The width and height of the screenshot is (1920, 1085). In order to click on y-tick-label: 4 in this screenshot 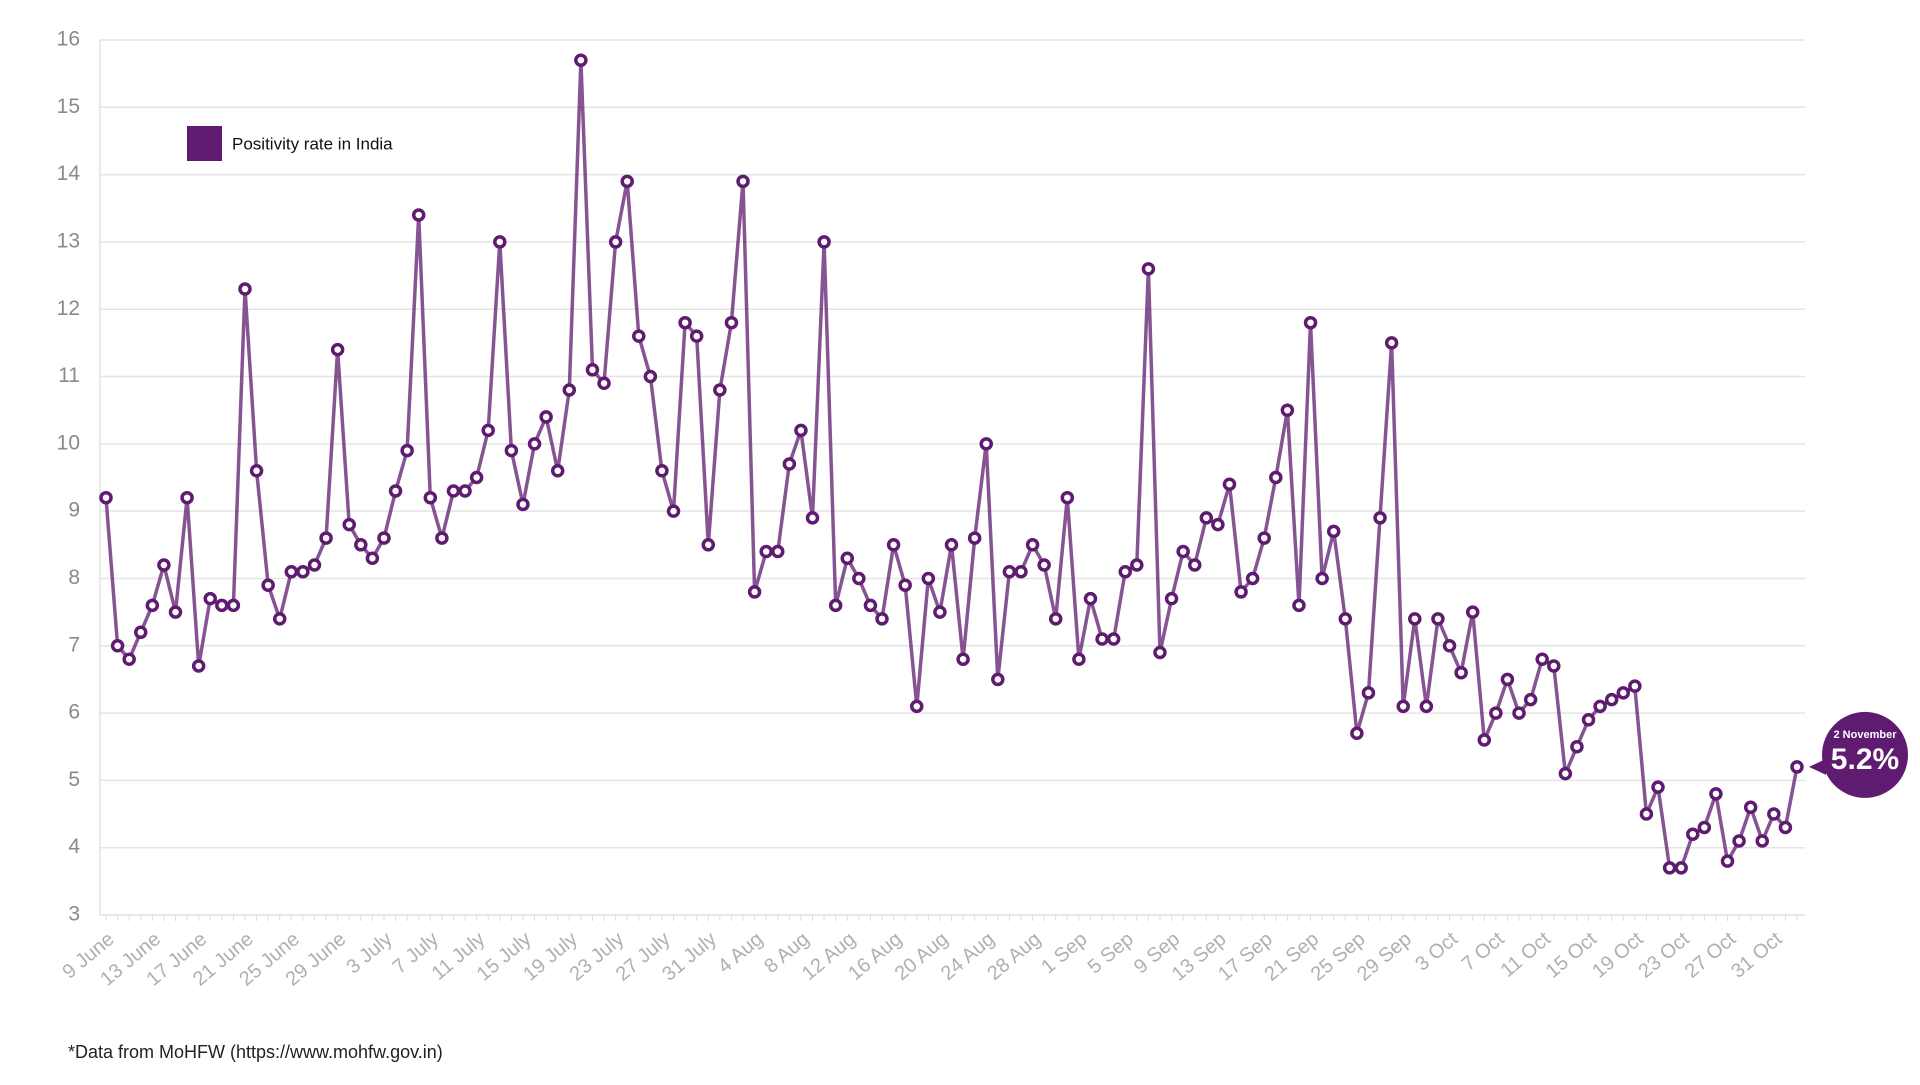, I will do `click(74, 846)`.